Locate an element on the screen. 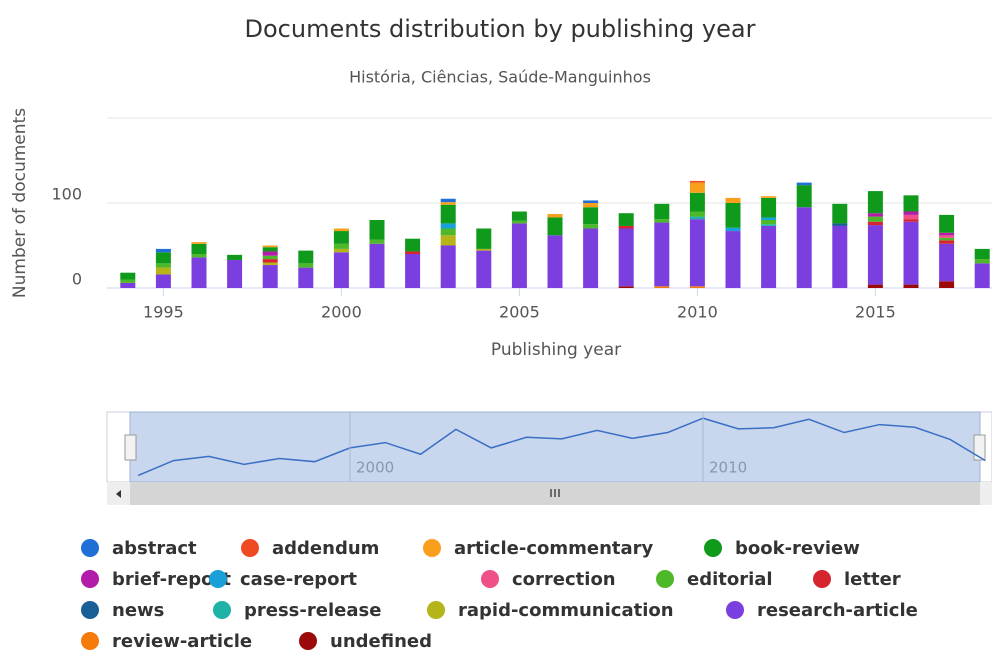 The image size is (992, 650). legend-item: abstract is located at coordinates (139, 548).